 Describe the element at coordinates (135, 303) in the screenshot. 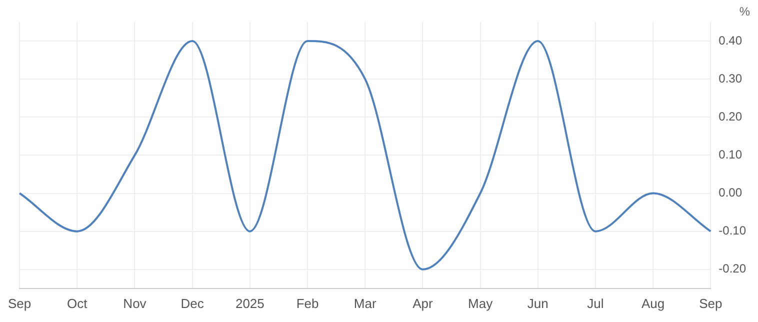

I see `x-tick-label: Nov` at that location.